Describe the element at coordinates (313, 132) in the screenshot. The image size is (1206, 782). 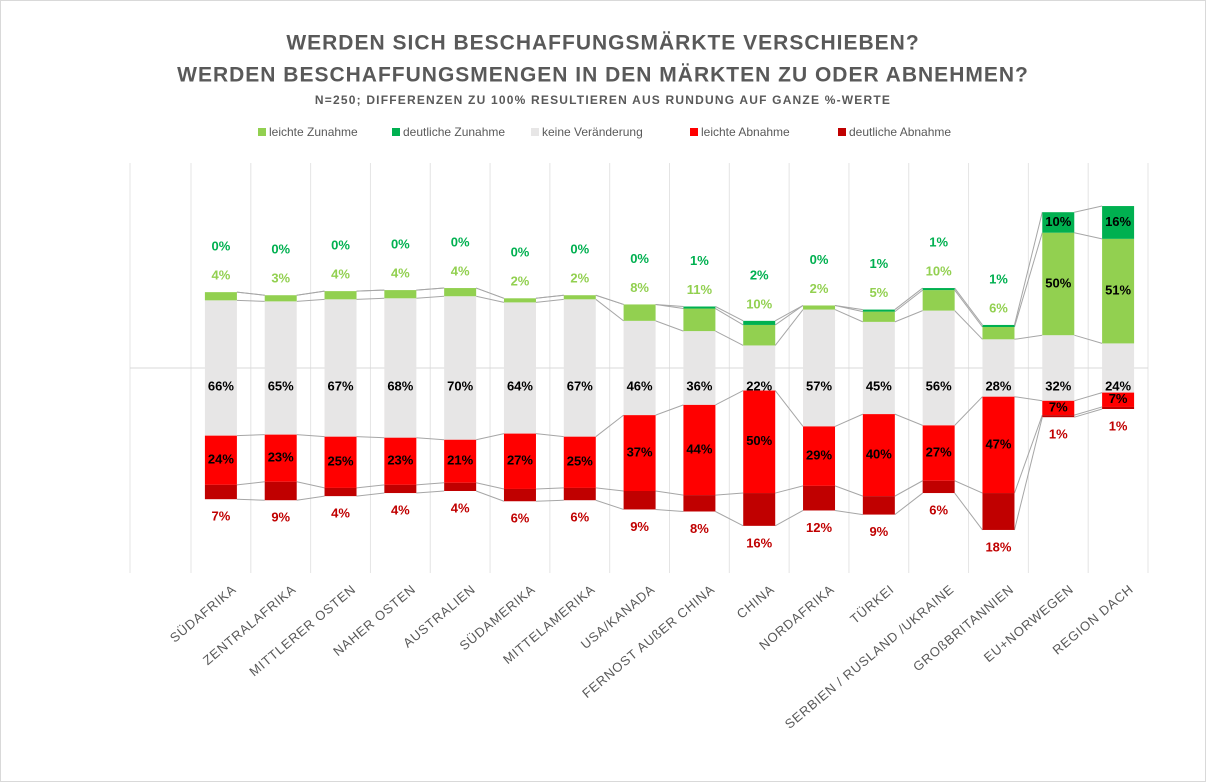
I see `legend-label: leichte Zunahme` at that location.